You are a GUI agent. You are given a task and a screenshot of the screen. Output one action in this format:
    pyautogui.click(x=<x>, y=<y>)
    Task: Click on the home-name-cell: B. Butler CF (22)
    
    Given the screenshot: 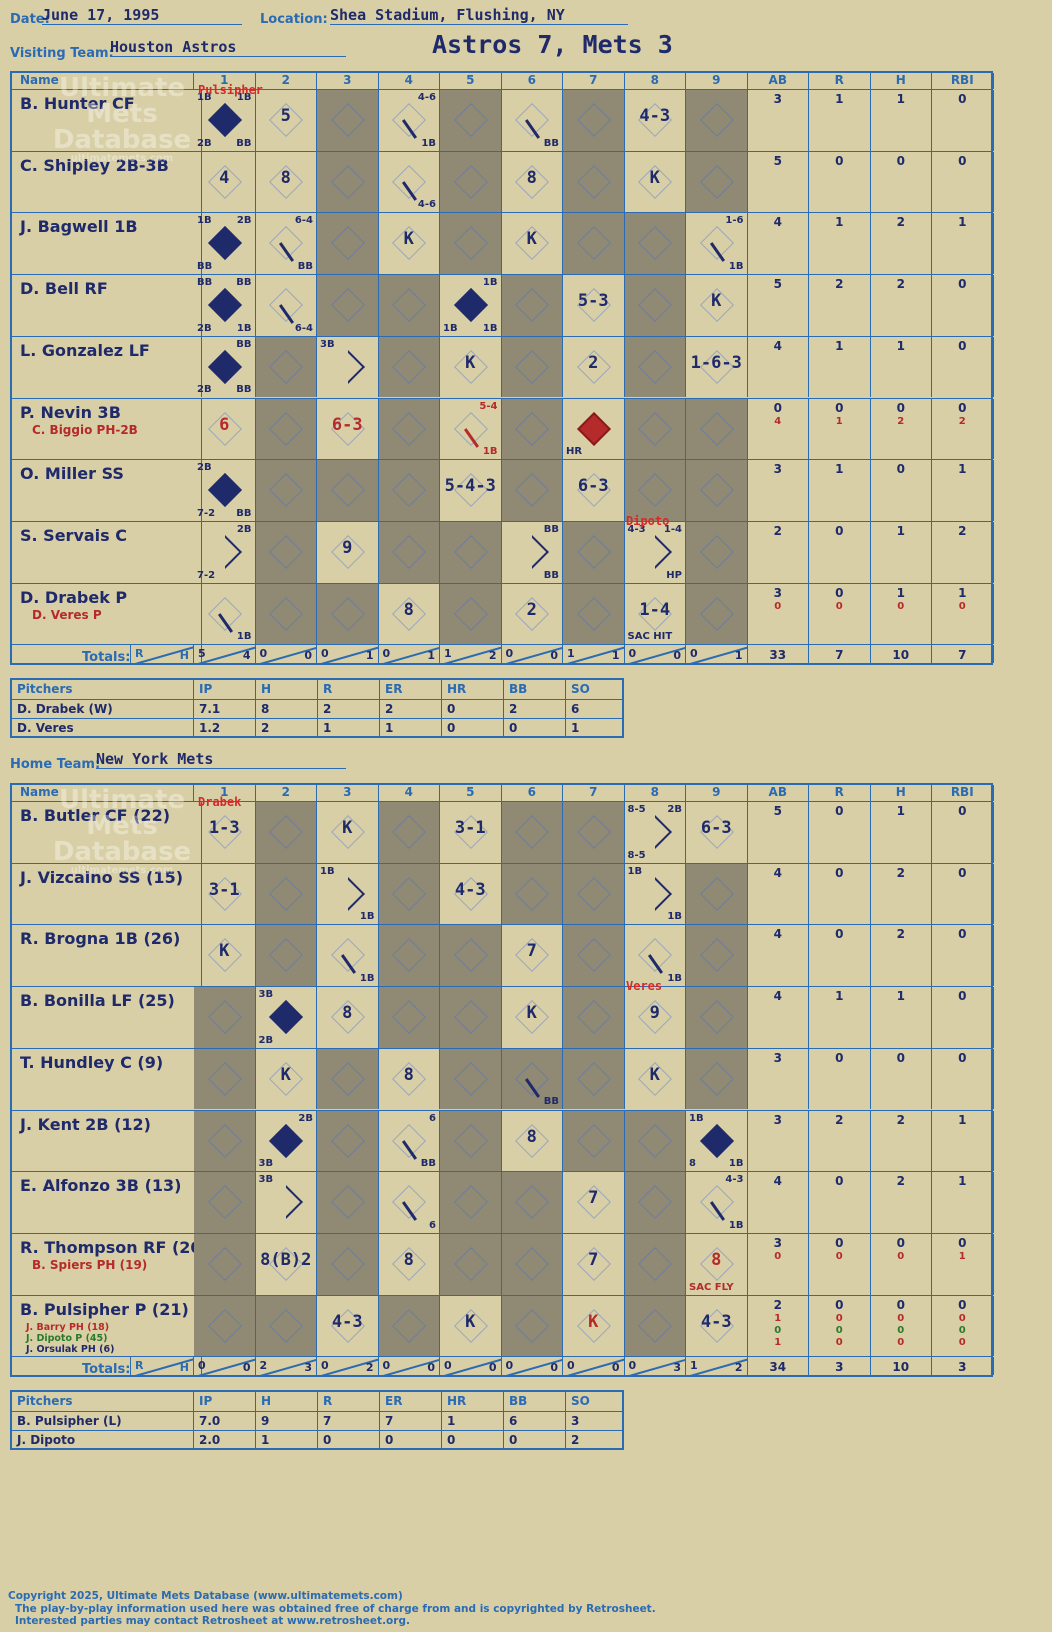 What is the action you would take?
    pyautogui.click(x=107, y=832)
    